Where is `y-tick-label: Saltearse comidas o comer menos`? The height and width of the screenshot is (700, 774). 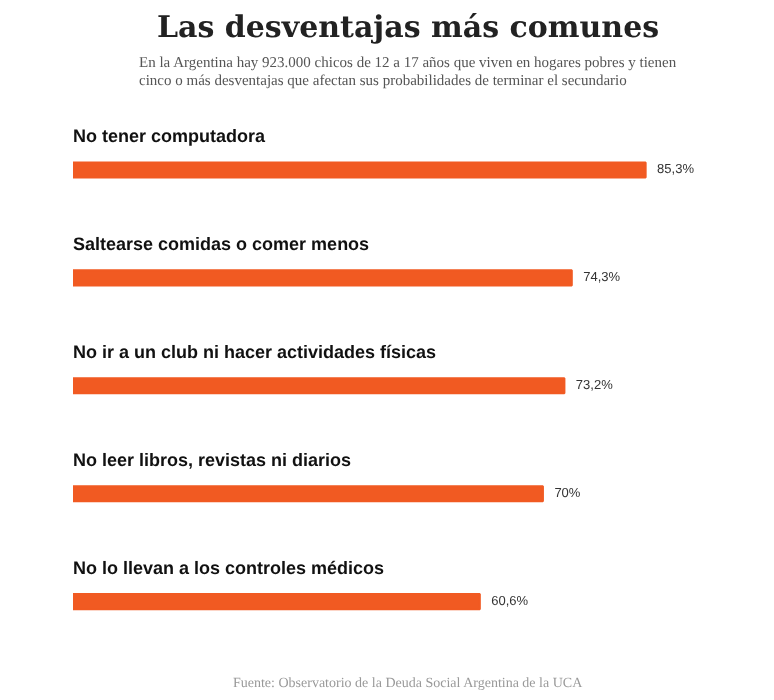
y-tick-label: Saltearse comidas o comer menos is located at coordinates (221, 244).